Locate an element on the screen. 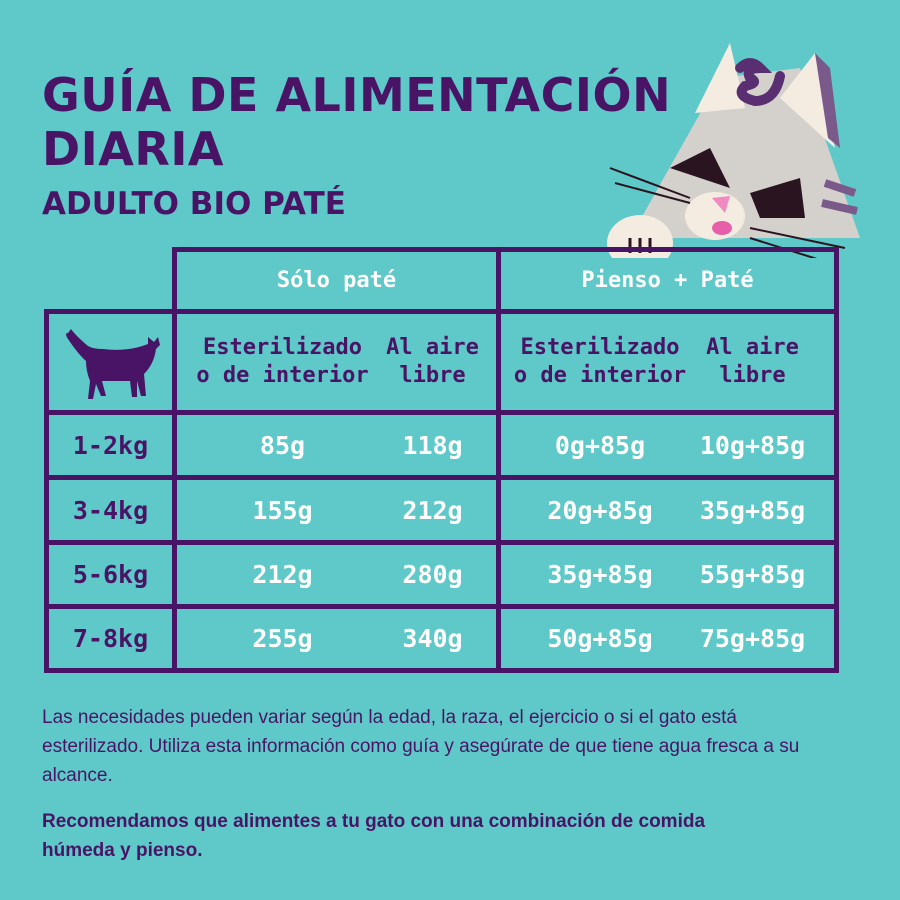  weight-cell: 7-8kg is located at coordinates (110, 638).